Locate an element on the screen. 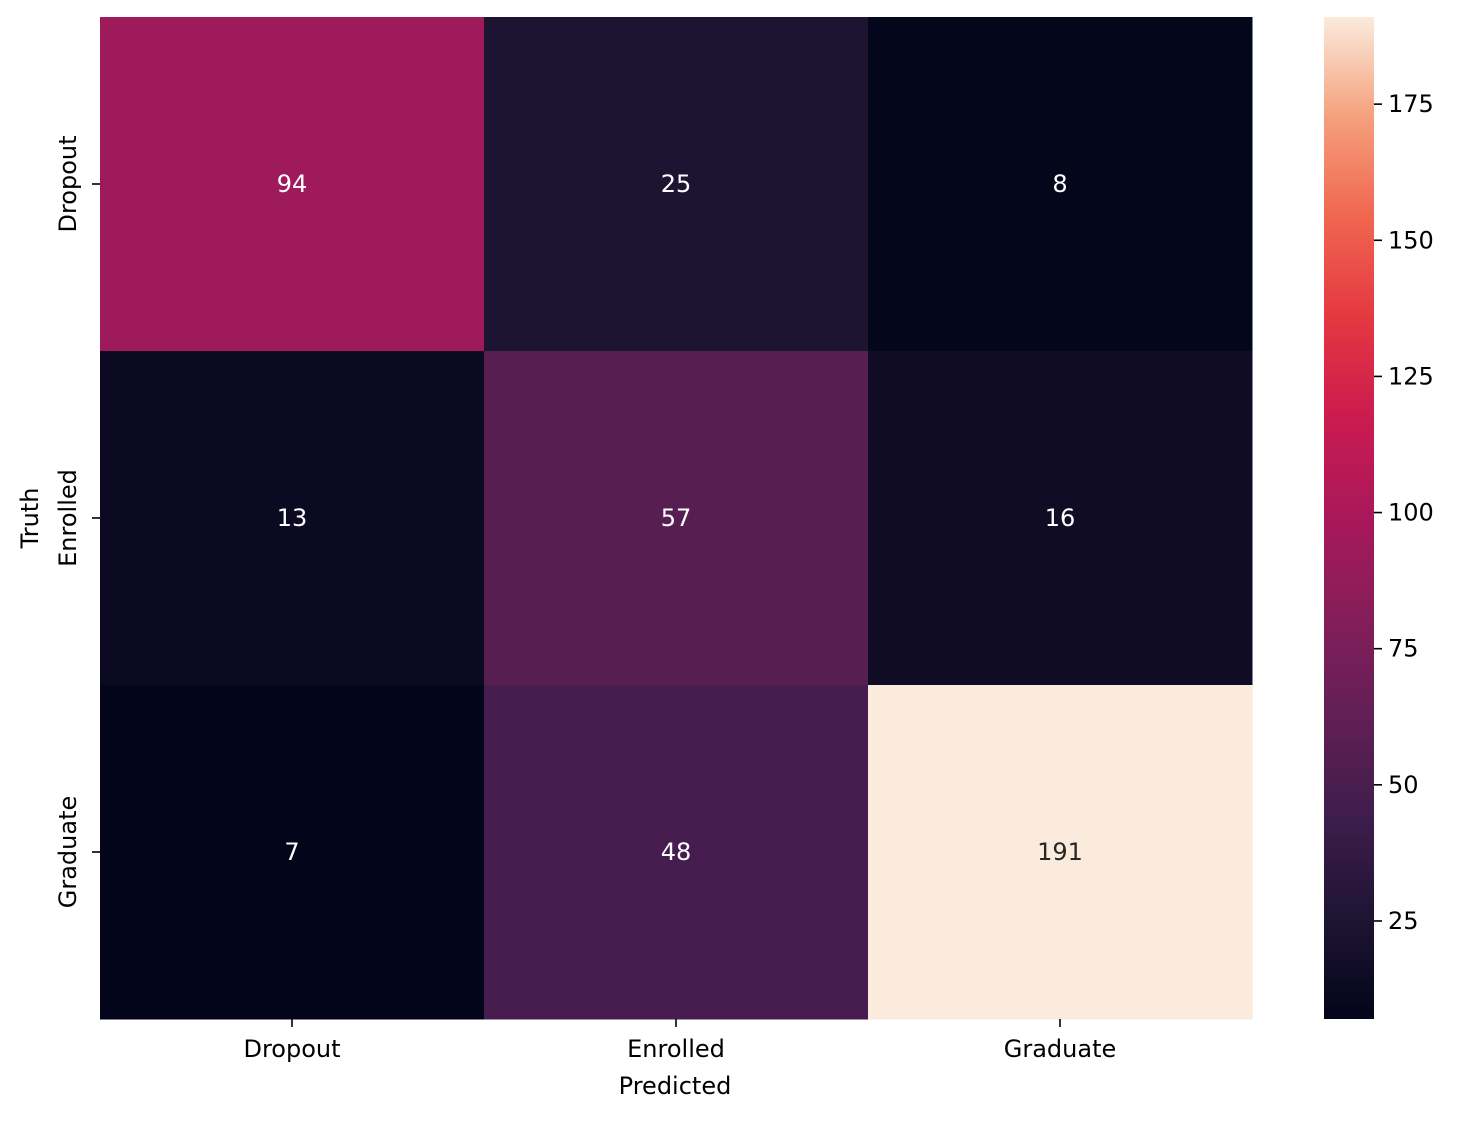 This screenshot has height=1123, width=1460. x-tick-label: Enrolled is located at coordinates (676, 1049).